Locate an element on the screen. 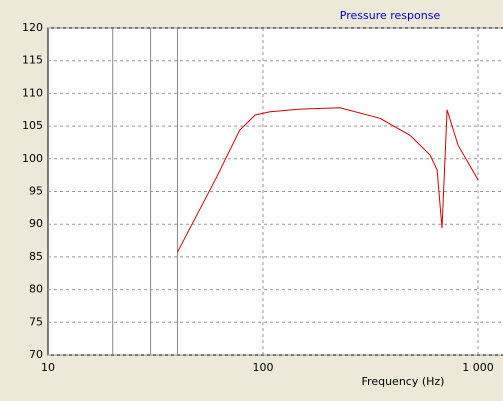  y-tick-label: 75 is located at coordinates (36, 321).